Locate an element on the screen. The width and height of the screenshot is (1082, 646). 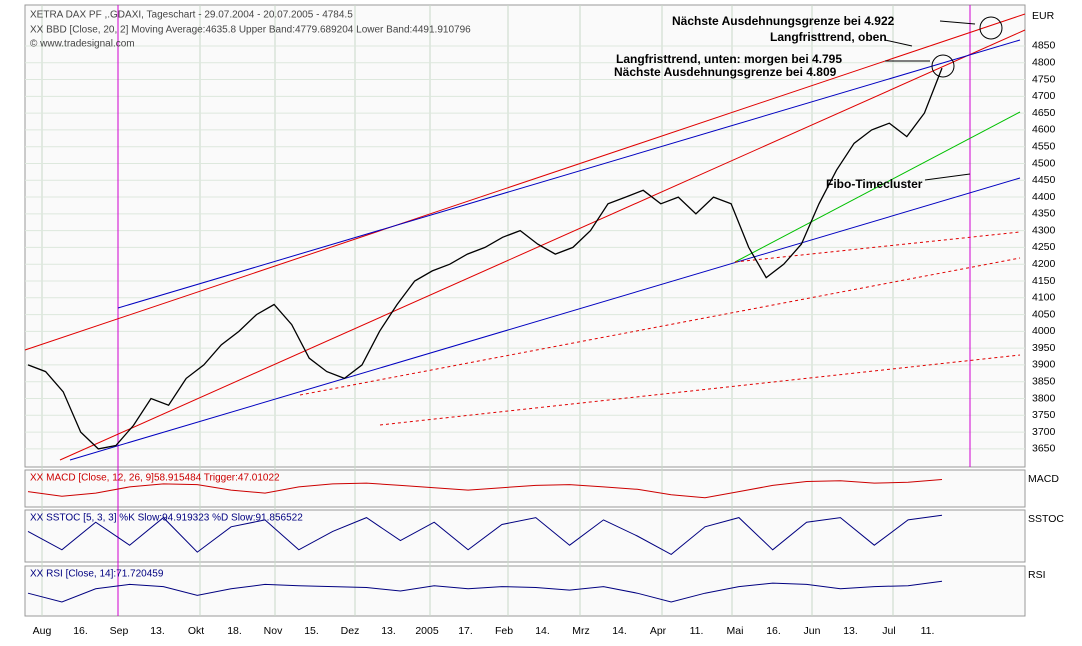
annotation: Langfristtrend, unten: morgen bei 4.795 is located at coordinates (729, 59).